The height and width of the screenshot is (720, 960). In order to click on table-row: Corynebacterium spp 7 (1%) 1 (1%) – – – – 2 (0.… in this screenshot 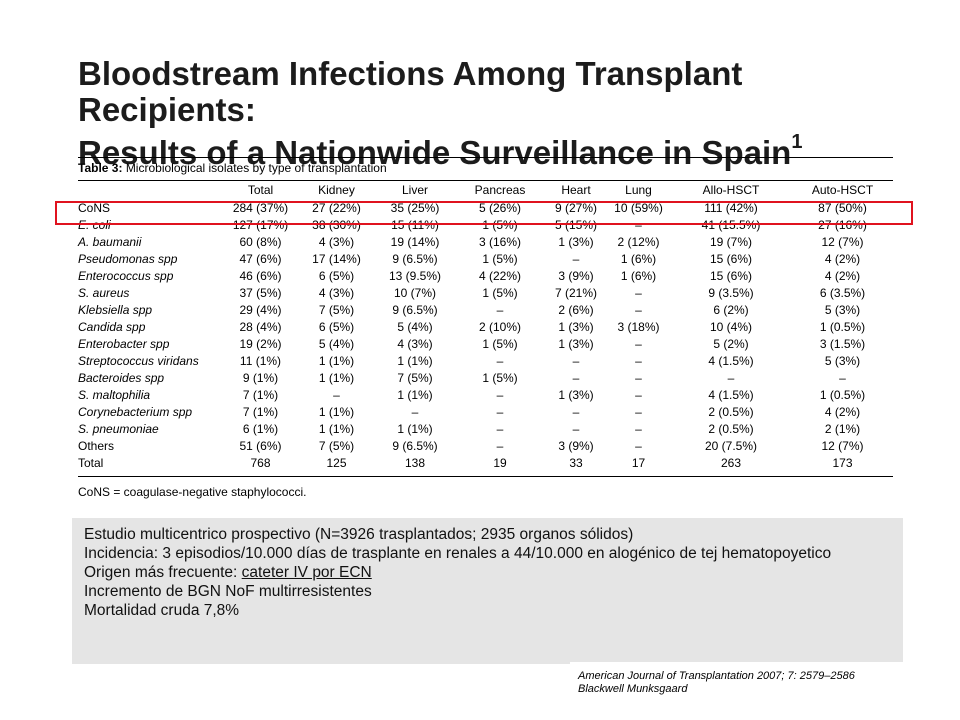, I will do `click(485, 412)`.